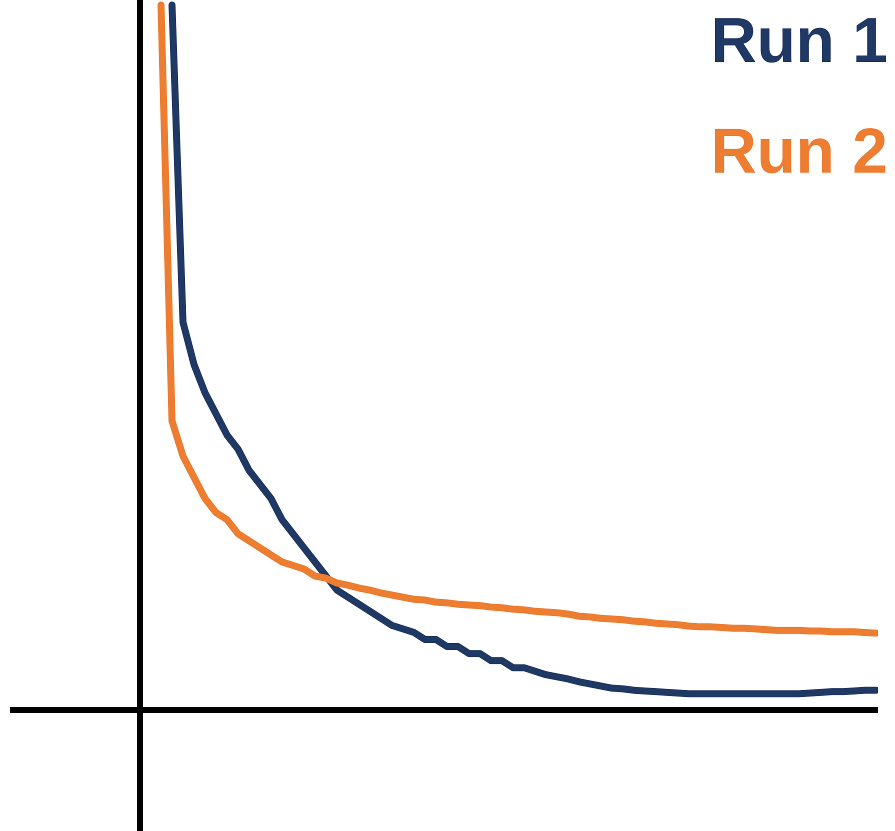 The height and width of the screenshot is (831, 895). I want to click on text: Run 2, so click(800, 151).